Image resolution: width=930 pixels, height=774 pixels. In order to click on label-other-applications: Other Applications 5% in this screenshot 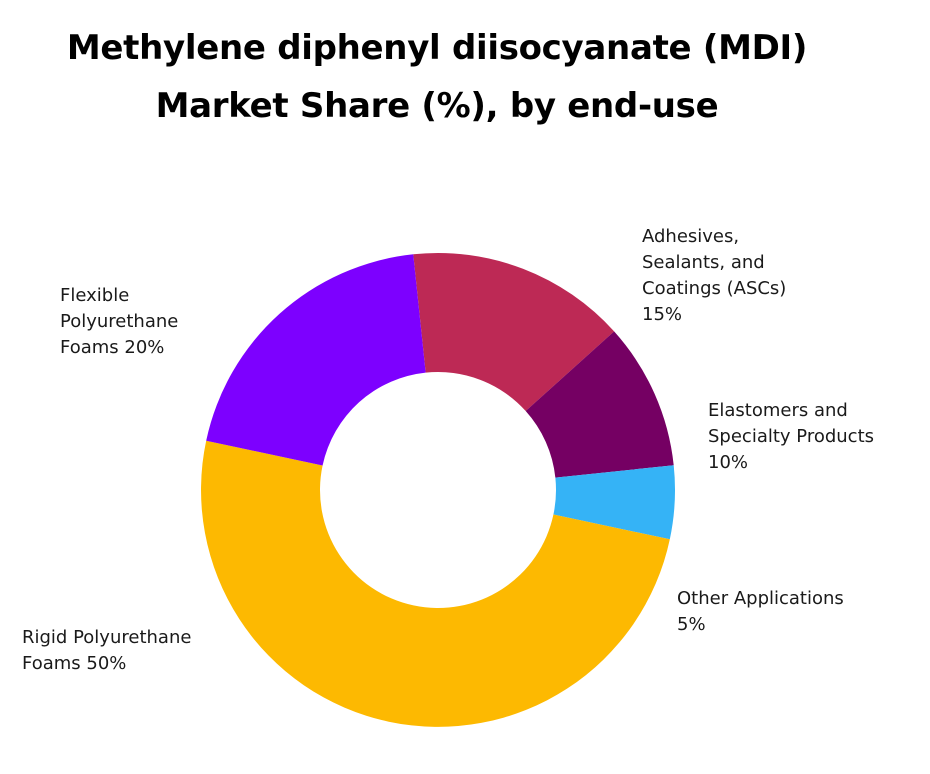, I will do `click(760, 612)`.